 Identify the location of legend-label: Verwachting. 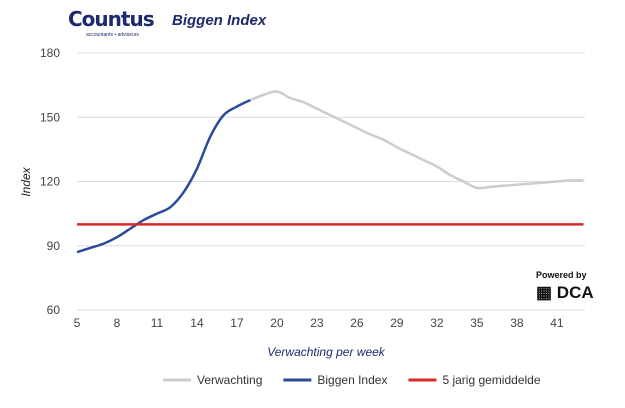
(229, 380).